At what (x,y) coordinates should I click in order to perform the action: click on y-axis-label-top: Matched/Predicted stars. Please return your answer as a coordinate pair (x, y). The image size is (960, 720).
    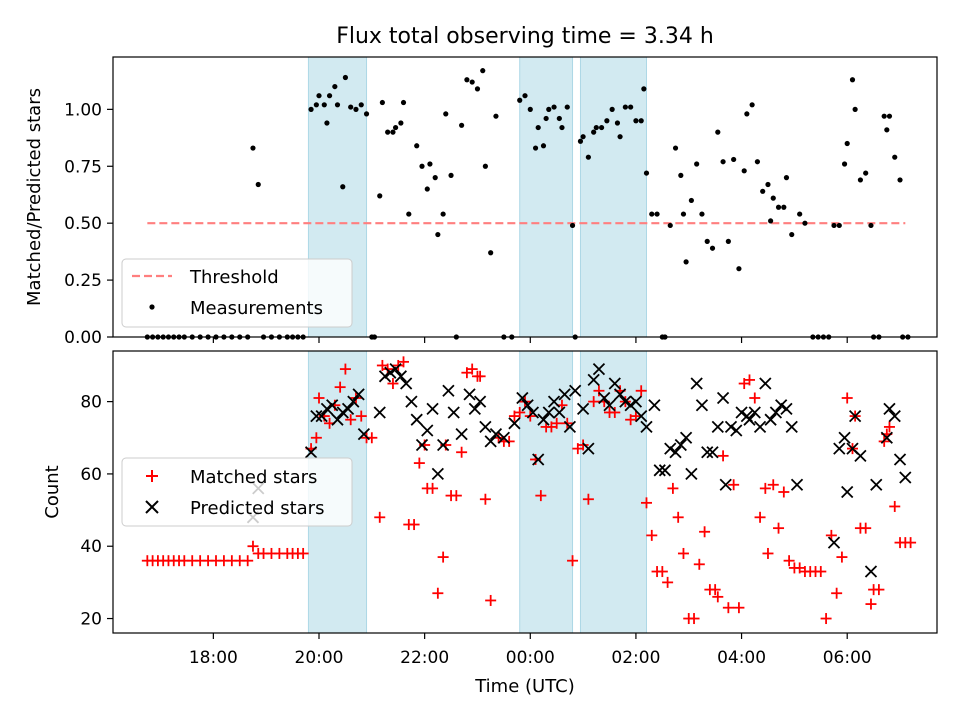
    Looking at the image, I should click on (34, 197).